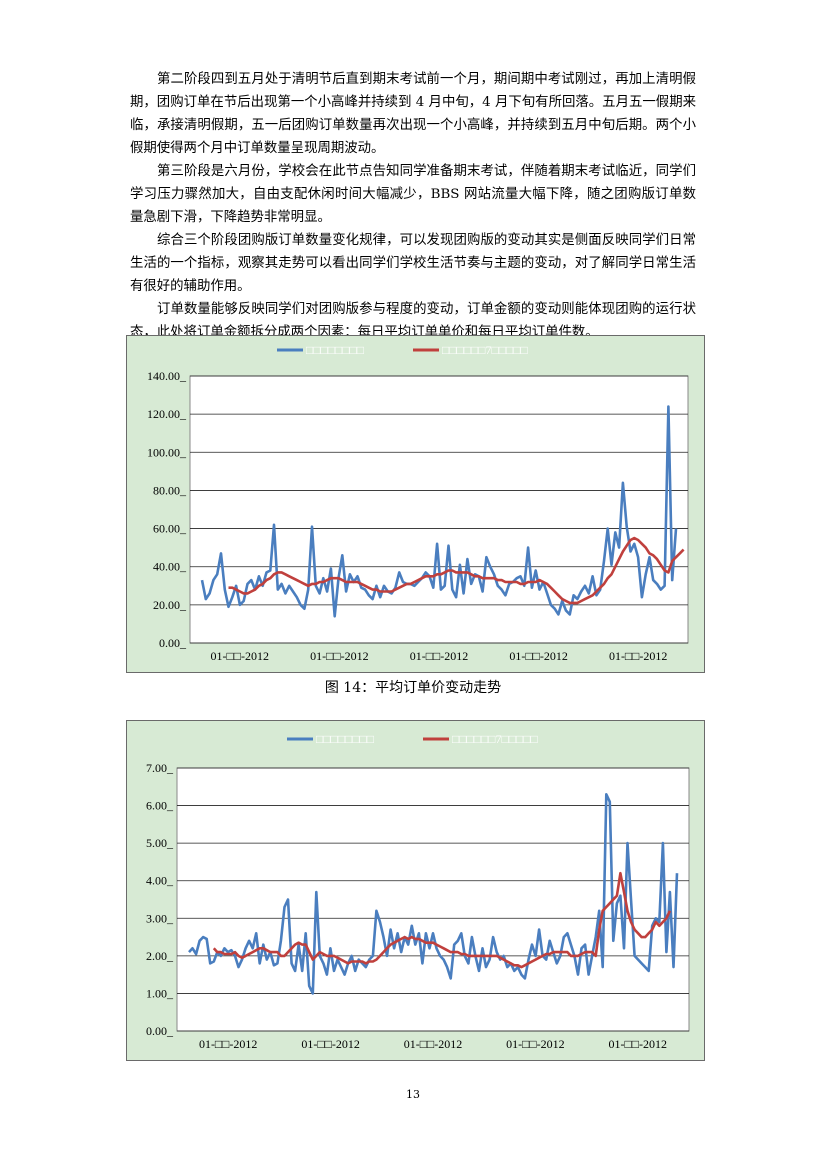  Describe the element at coordinates (413, 688) in the screenshot. I see `figure-14-caption: 图 14：平均订单价变动走势` at that location.